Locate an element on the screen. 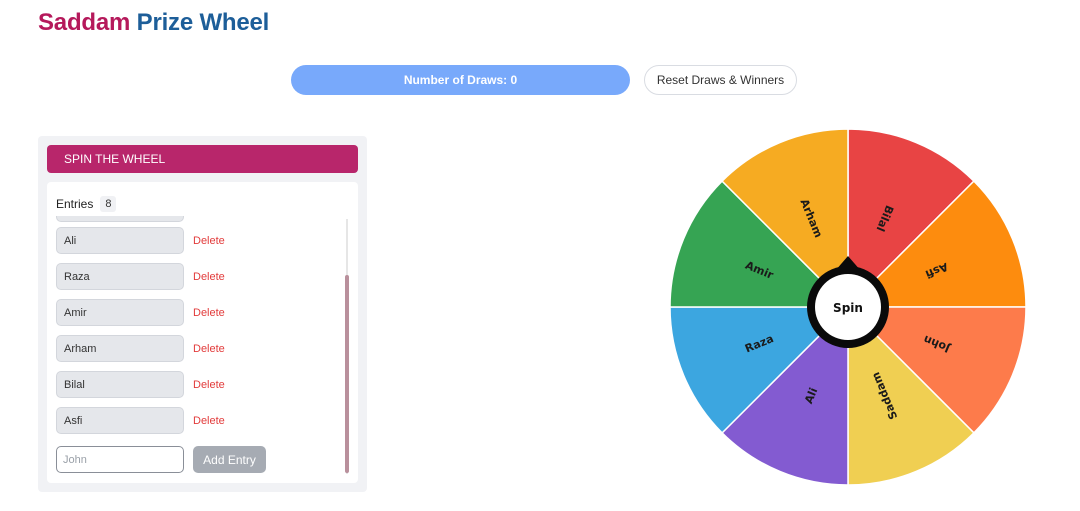 The image size is (1080, 511). draws-counter: Number of Draws: 0 is located at coordinates (460, 80).